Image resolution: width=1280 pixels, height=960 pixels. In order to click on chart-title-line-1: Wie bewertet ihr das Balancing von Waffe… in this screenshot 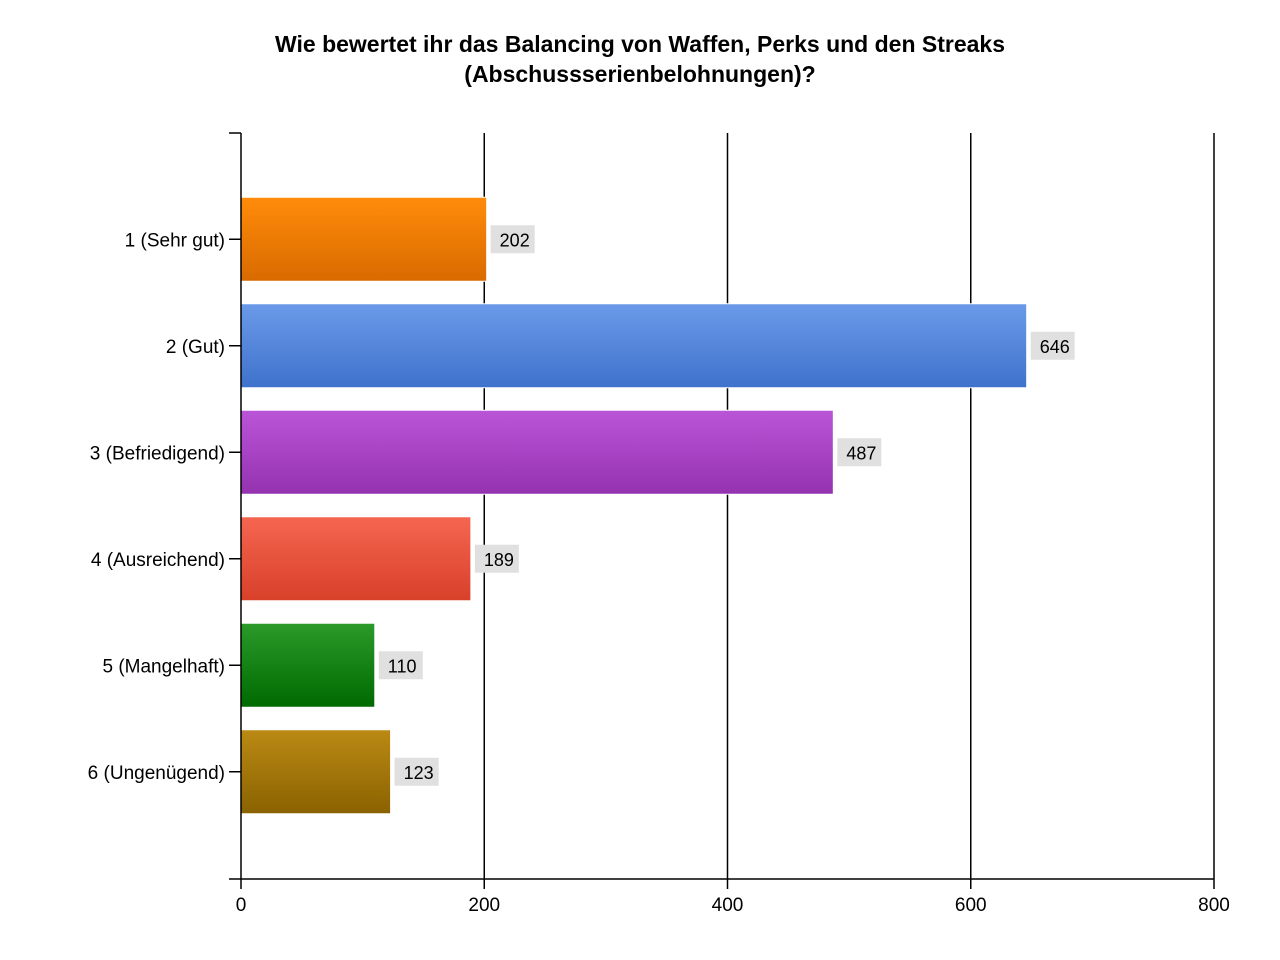, I will do `click(640, 44)`.